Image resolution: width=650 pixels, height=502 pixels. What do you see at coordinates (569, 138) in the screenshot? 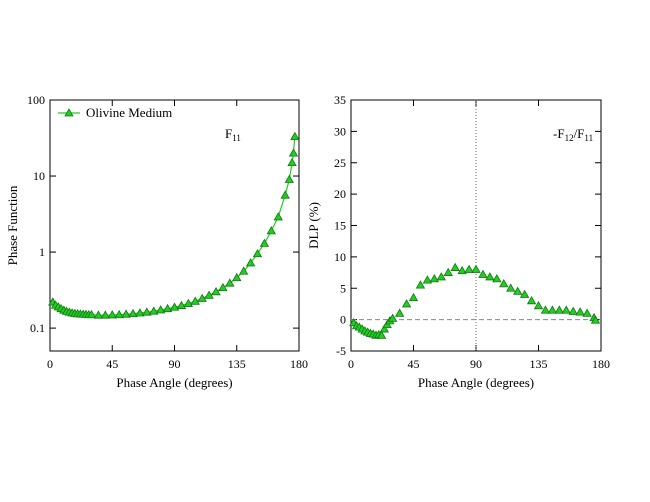
I see `annotation-part: 12` at bounding box center [569, 138].